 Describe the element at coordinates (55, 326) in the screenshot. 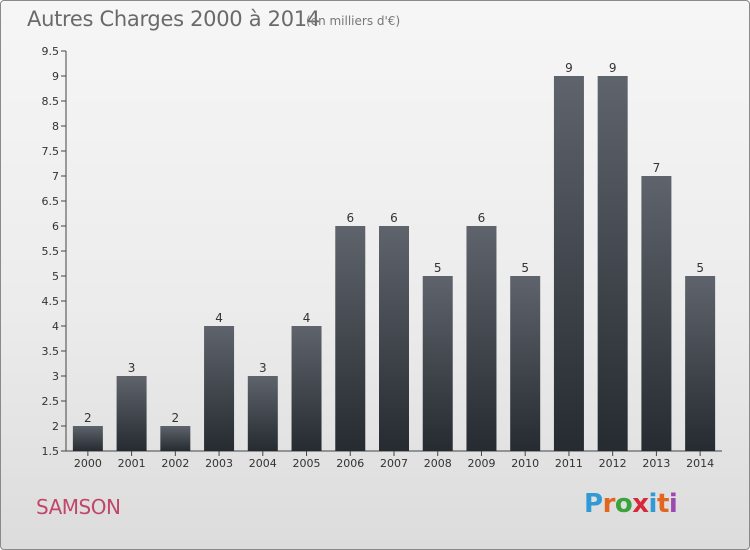

I see `y-tick-label: 4` at that location.